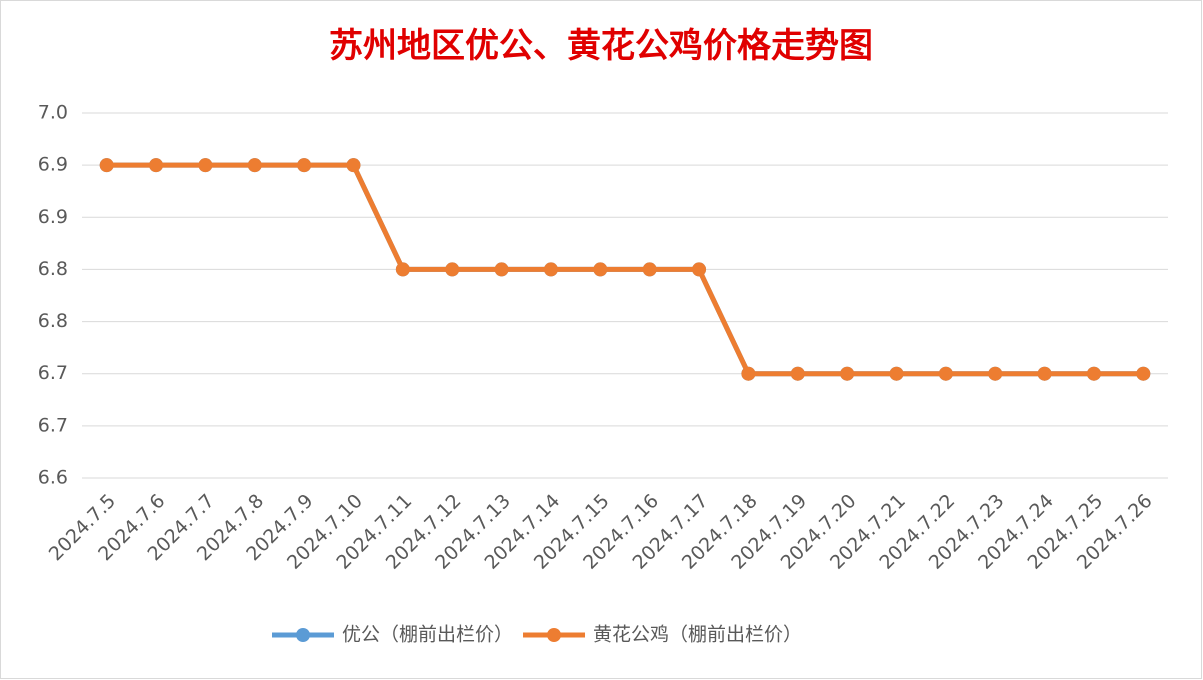 The image size is (1203, 680). I want to click on chart-title: 苏州地区优公、黄花公鸡价格走势图, so click(601, 46).